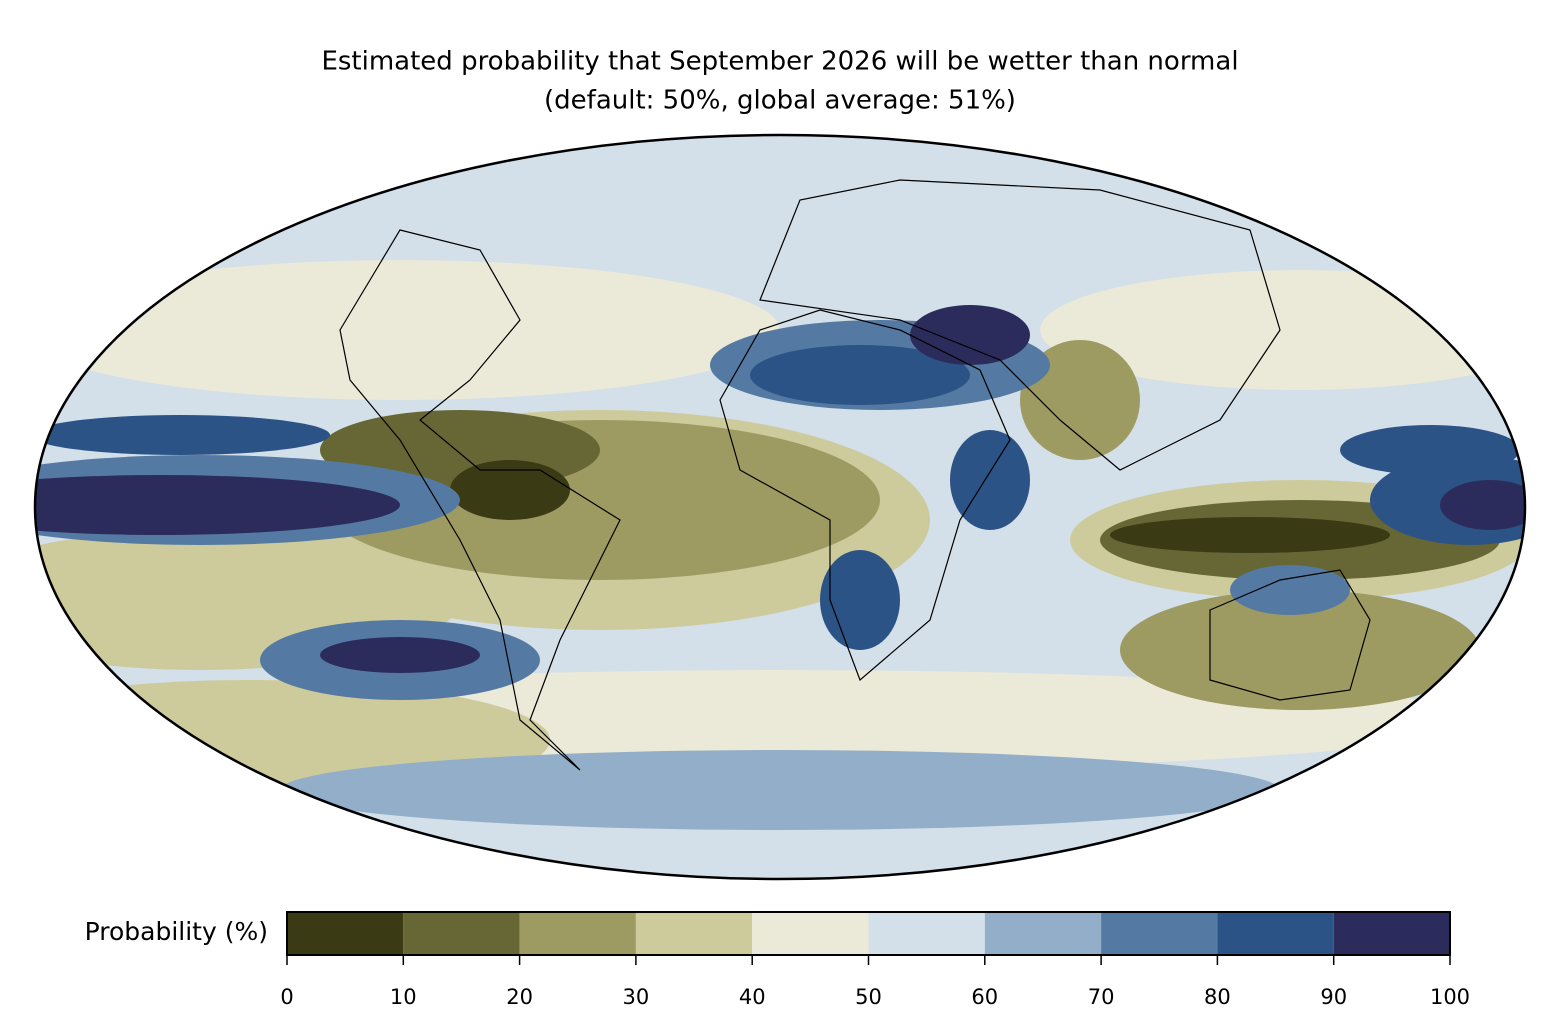  I want to click on colorbar-tick-label: 30, so click(636, 997).